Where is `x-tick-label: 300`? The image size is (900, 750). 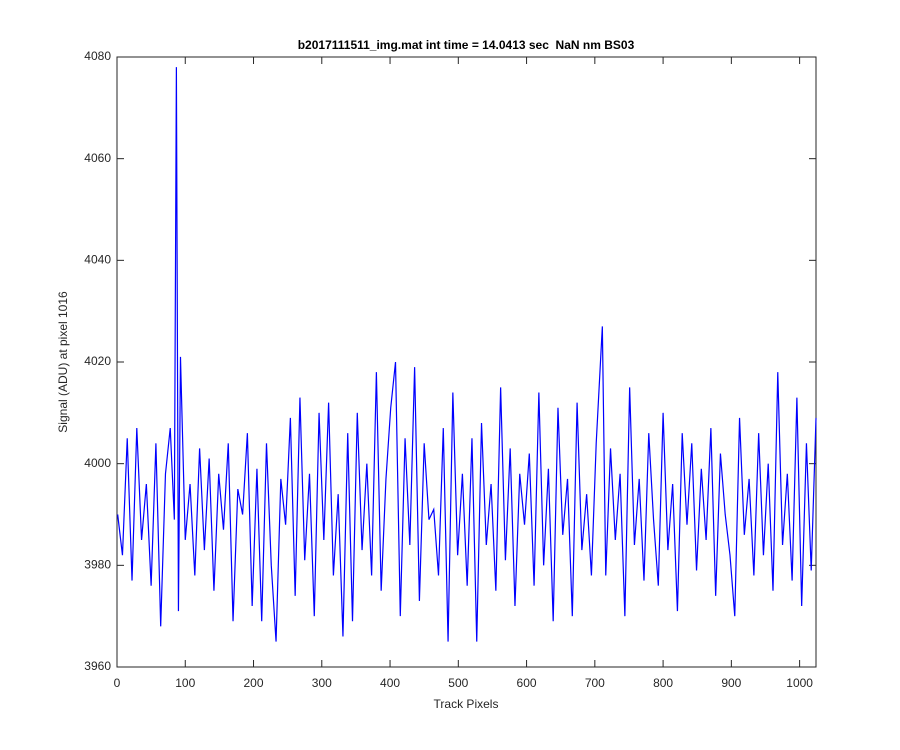 x-tick-label: 300 is located at coordinates (322, 683).